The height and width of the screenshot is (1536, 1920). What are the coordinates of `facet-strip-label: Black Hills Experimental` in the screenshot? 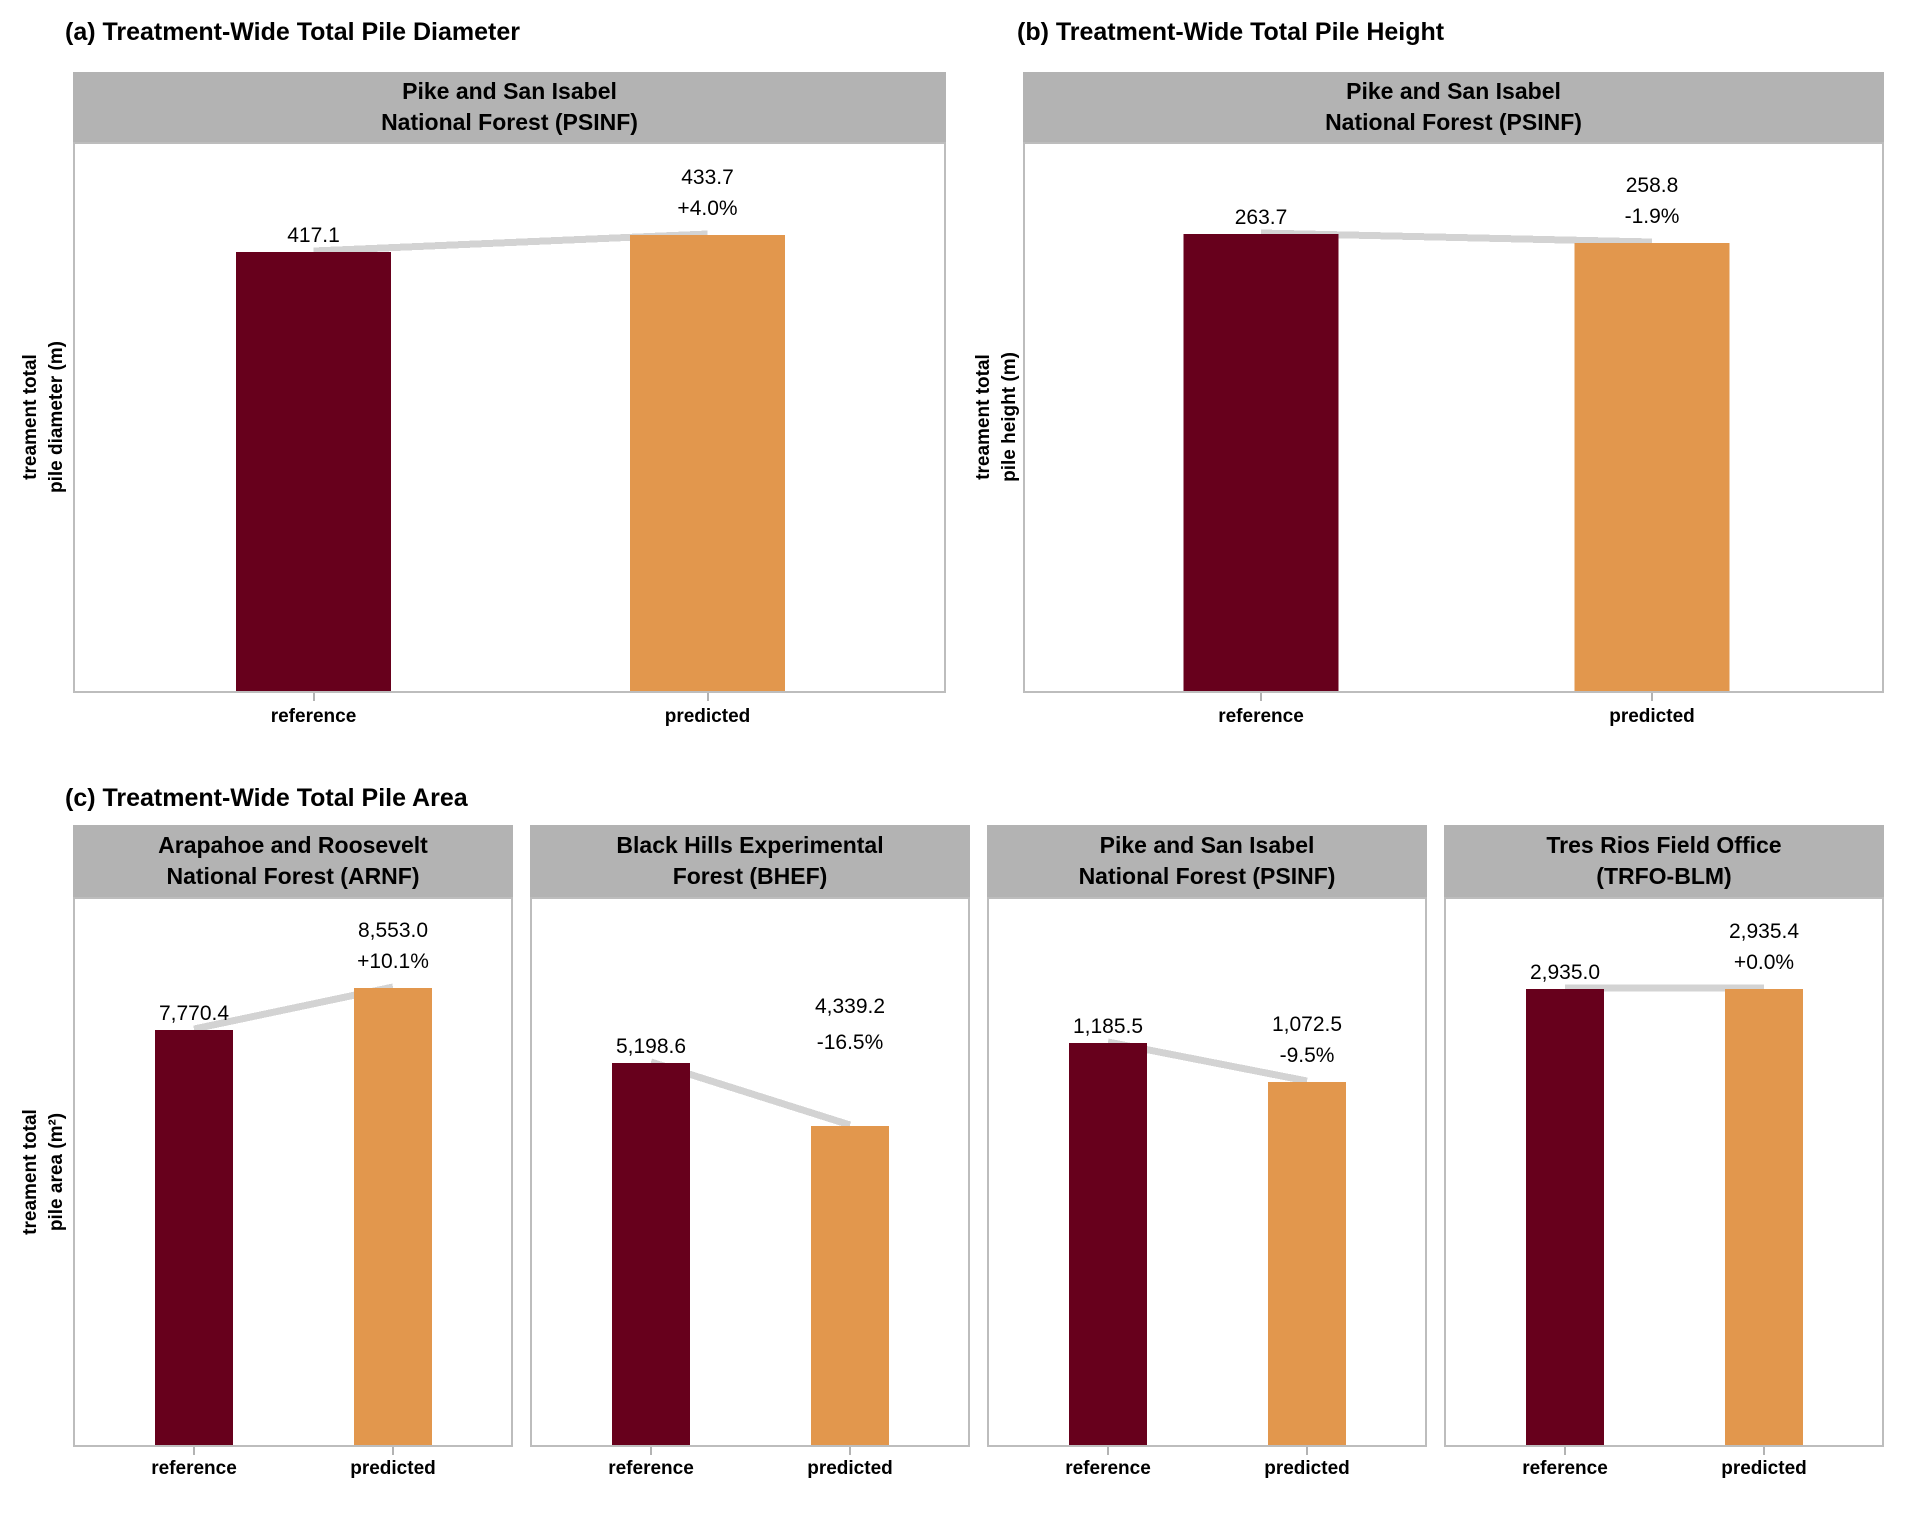 It's located at (750, 845).